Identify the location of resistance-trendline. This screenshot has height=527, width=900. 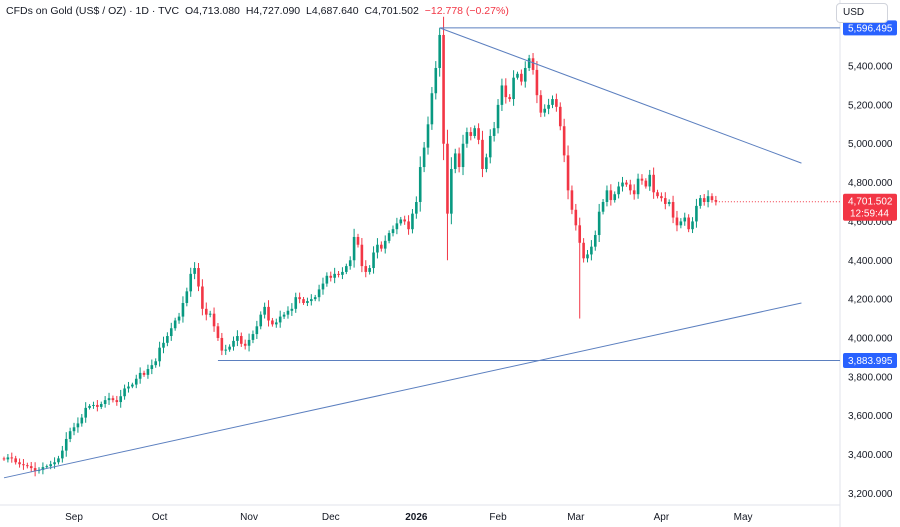
(620, 95).